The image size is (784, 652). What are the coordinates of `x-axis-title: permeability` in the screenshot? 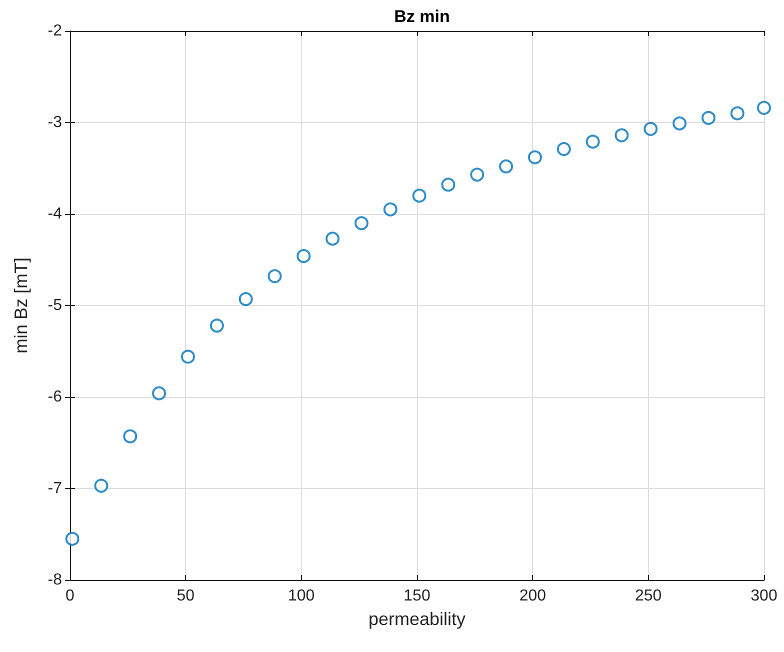 It's located at (417, 619).